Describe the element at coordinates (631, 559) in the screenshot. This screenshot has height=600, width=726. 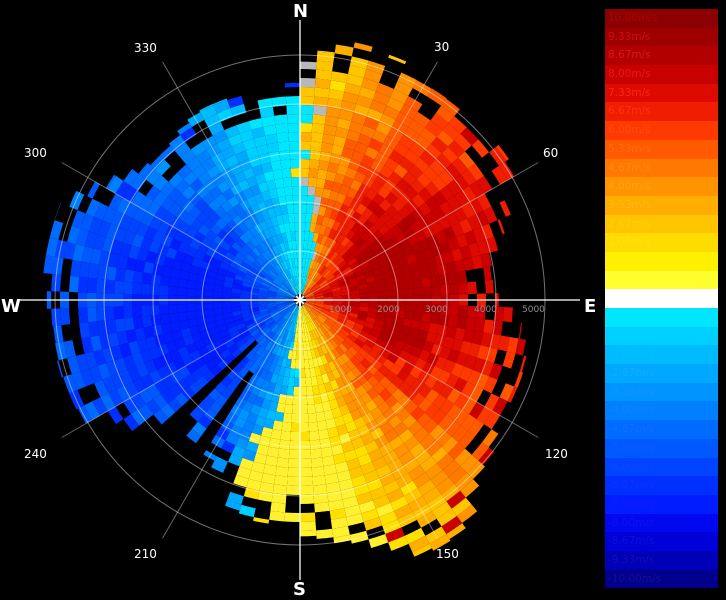
I see `legend-label: -9.33m/s` at that location.